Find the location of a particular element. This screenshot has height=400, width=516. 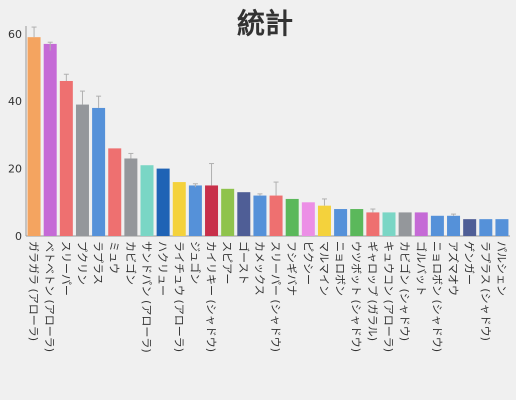

category-label: ライチュウ (アローラ) is located at coordinates (178, 296).